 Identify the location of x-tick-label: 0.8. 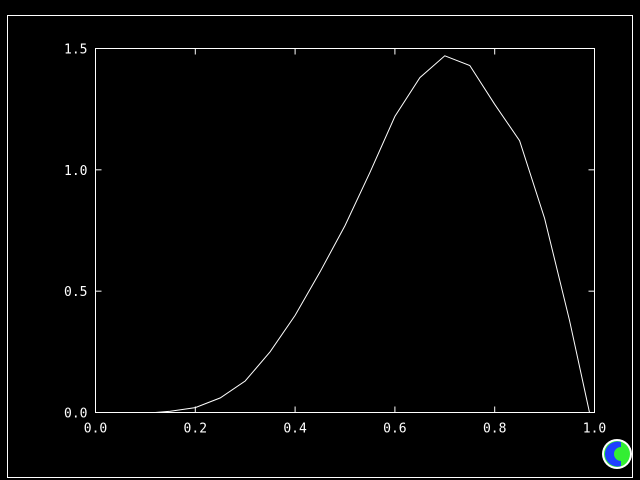
(494, 429).